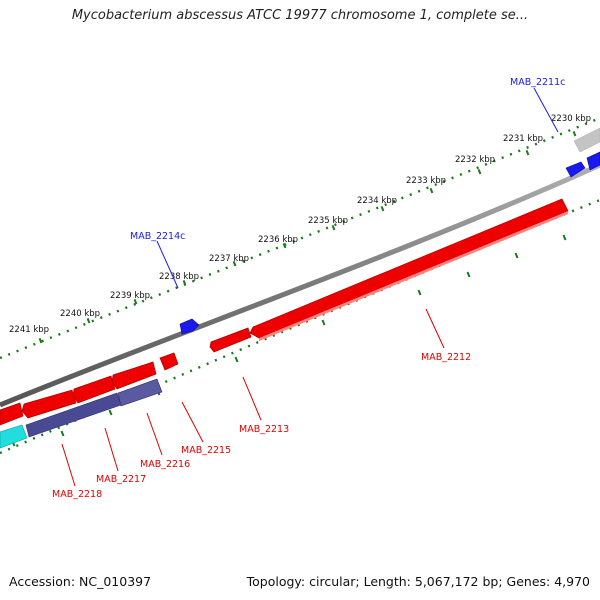 The image size is (600, 600). I want to click on scale-label-2233: 2233 kbp, so click(426, 181).